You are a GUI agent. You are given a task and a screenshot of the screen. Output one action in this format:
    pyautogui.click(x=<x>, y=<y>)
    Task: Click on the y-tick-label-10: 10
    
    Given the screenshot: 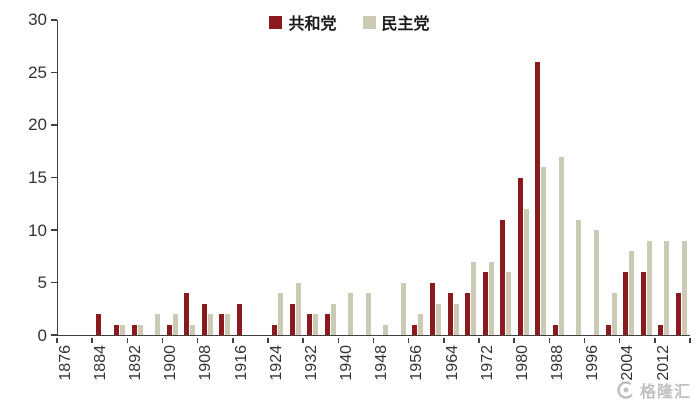 What is the action you would take?
    pyautogui.click(x=37, y=230)
    